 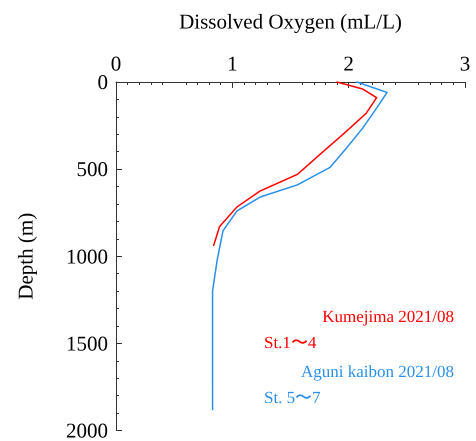 What do you see at coordinates (377, 371) in the screenshot?
I see `text: Aguni kaibon 2021/08` at bounding box center [377, 371].